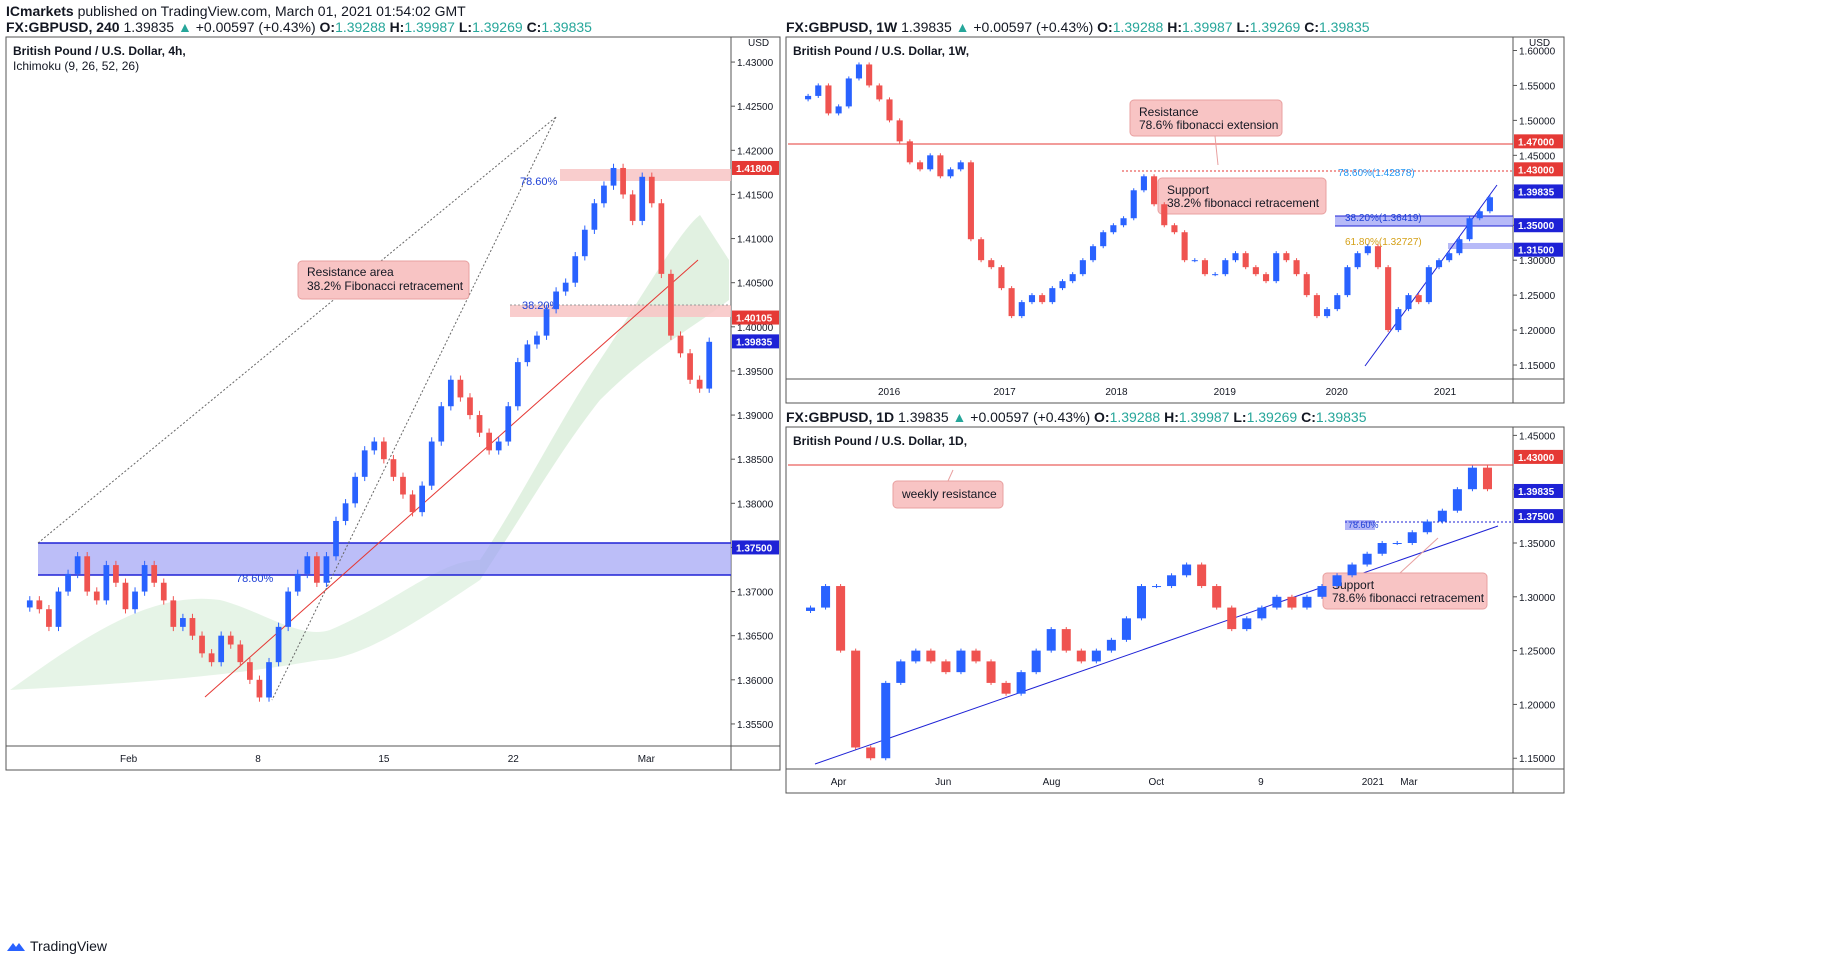 This screenshot has height=965, width=1833. What do you see at coordinates (1536, 142) in the screenshot?
I see `price-label-text: 1.47000` at bounding box center [1536, 142].